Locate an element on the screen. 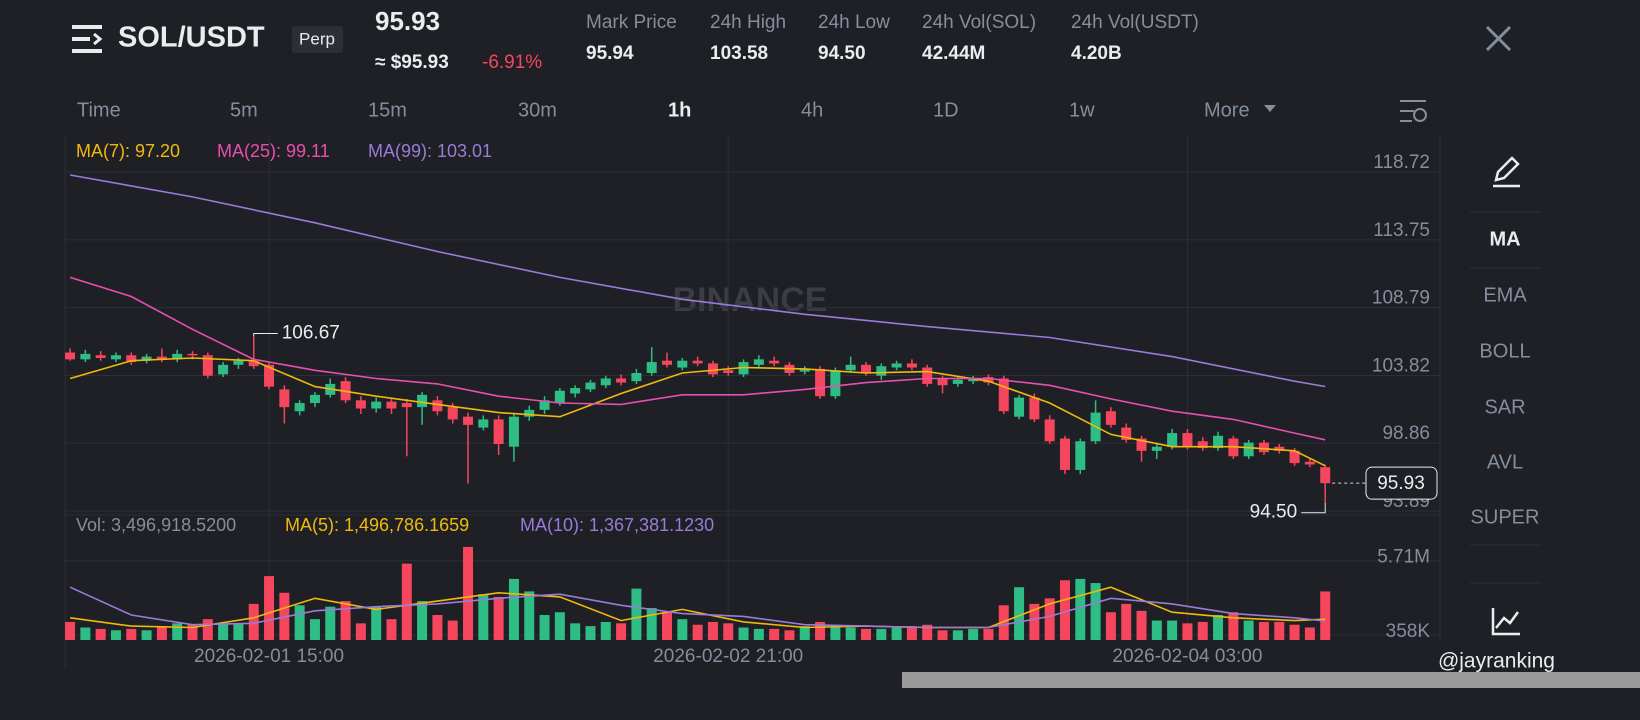 The width and height of the screenshot is (1640, 720). indicator-tab: SAR is located at coordinates (1504, 407).